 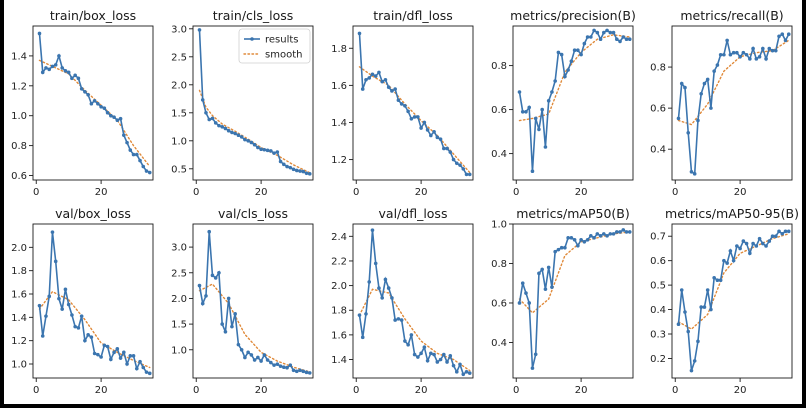 I want to click on panel-title: train/dfl_loss, so click(x=413, y=15).